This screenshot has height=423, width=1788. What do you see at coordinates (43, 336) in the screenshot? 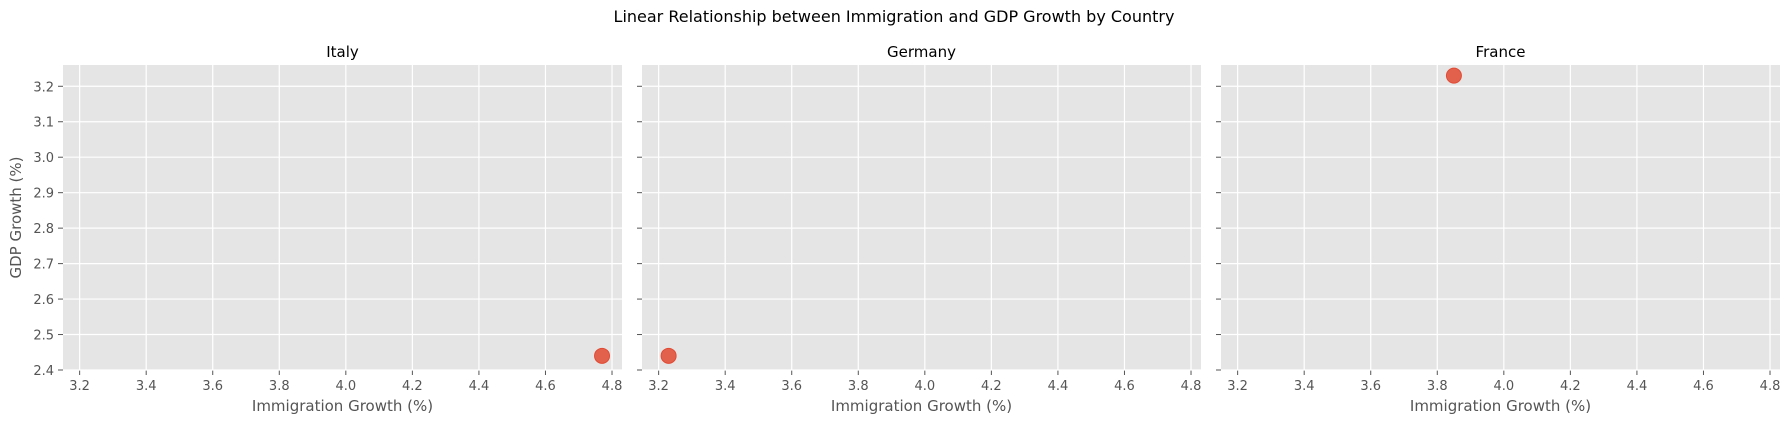
I see `y-tick-label: 2.5` at bounding box center [43, 336].